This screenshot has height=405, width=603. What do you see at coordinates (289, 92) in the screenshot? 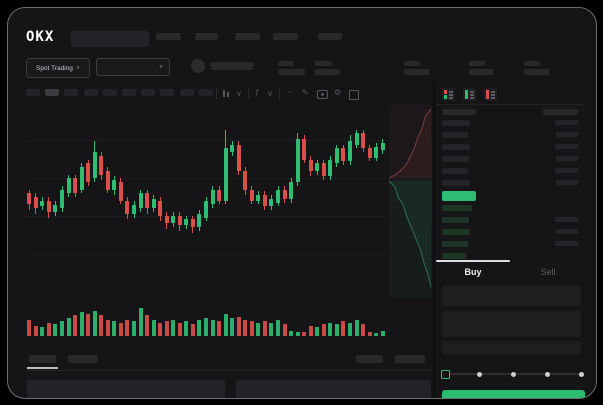
I see `line-tool-icon: ~` at bounding box center [289, 92].